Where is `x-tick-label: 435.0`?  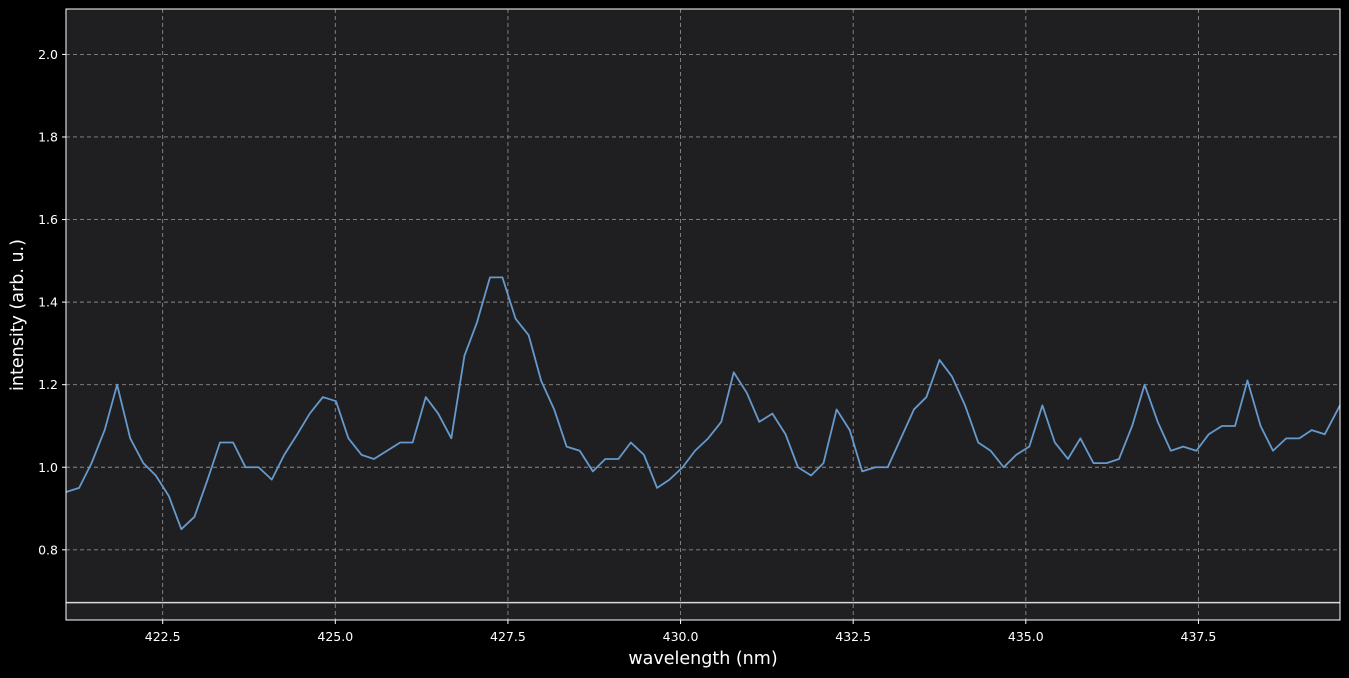 x-tick-label: 435.0 is located at coordinates (1026, 636).